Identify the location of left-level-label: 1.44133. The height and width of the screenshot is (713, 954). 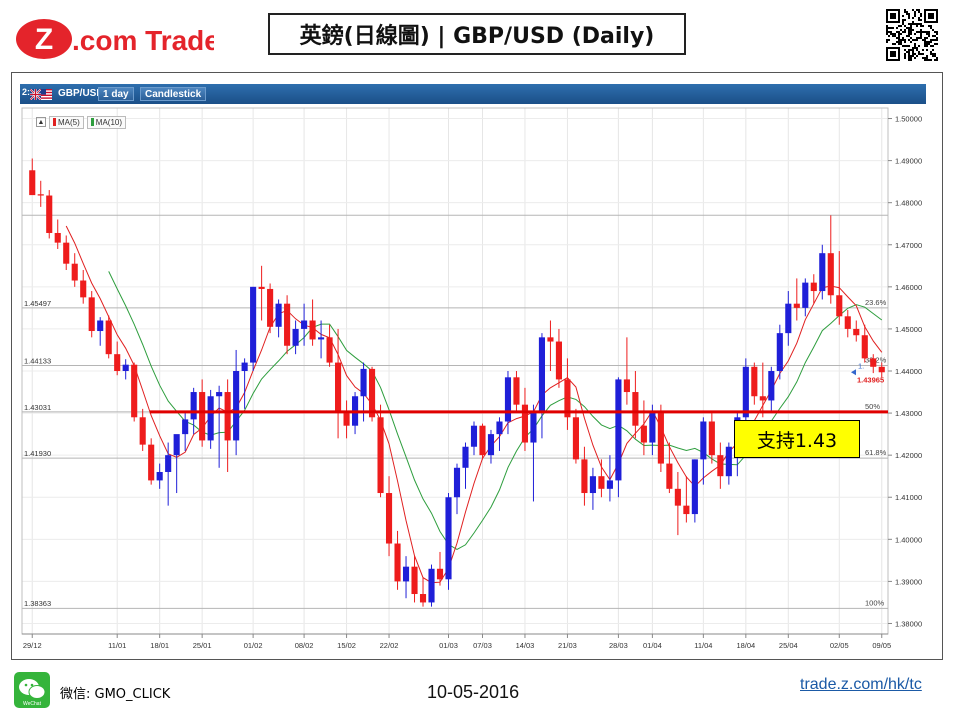
(37, 360).